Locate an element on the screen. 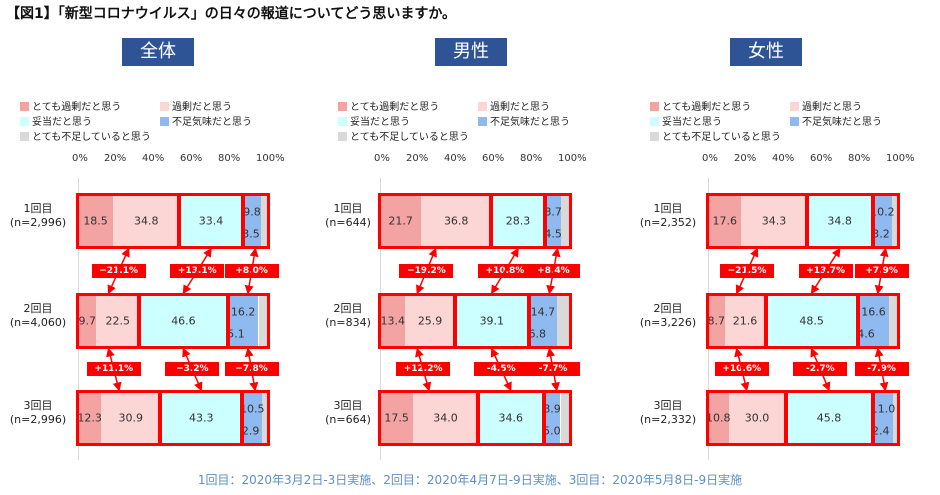  bar-value-label: 3.2 is located at coordinates (881, 234).